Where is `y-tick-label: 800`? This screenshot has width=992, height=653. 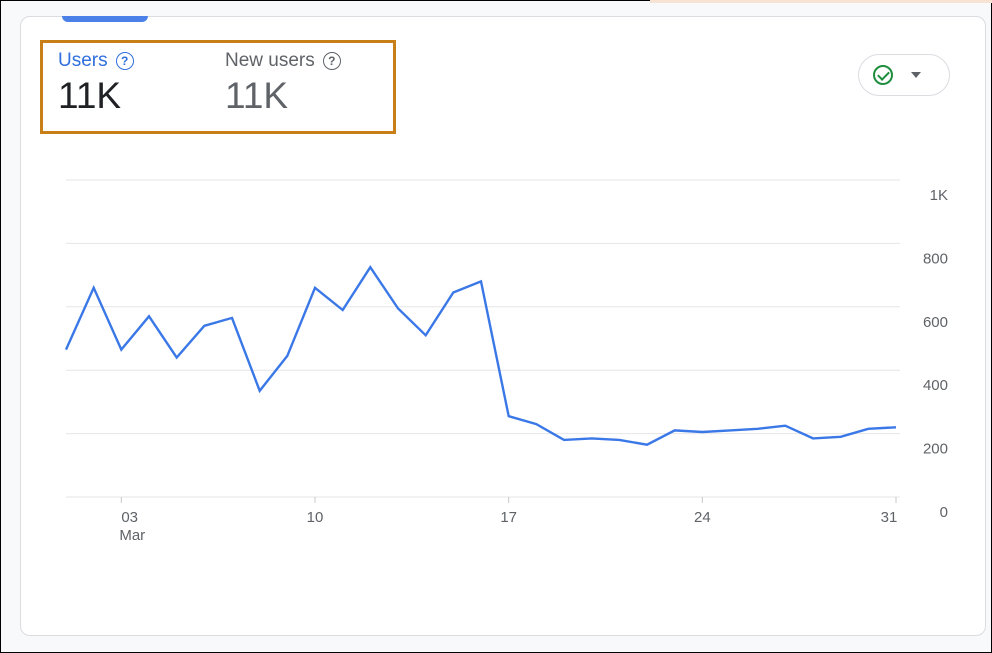 y-tick-label: 800 is located at coordinates (935, 258).